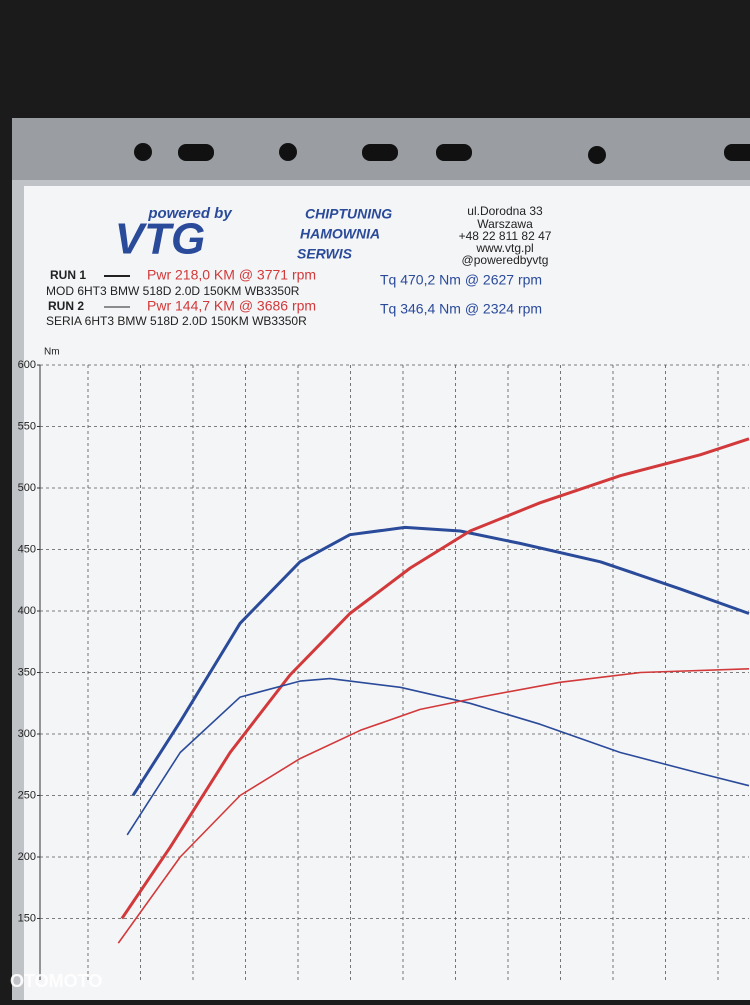 This screenshot has height=1005, width=750. I want to click on tagline: powered by, so click(189, 213).